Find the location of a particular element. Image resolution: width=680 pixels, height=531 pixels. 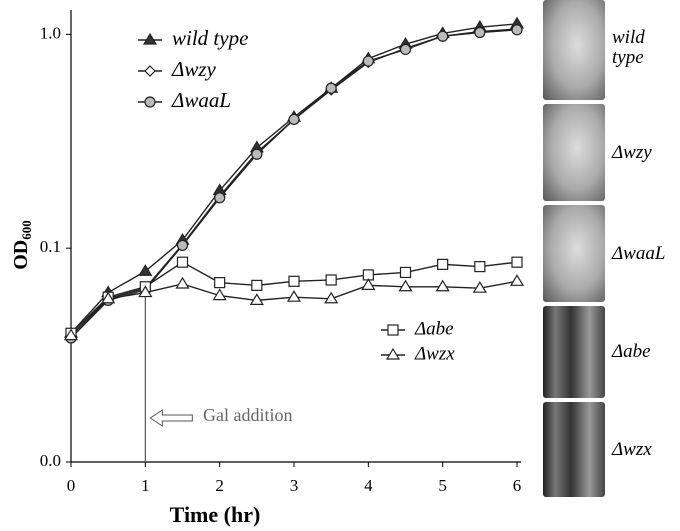

photo-label: Δabe is located at coordinates (631, 351).